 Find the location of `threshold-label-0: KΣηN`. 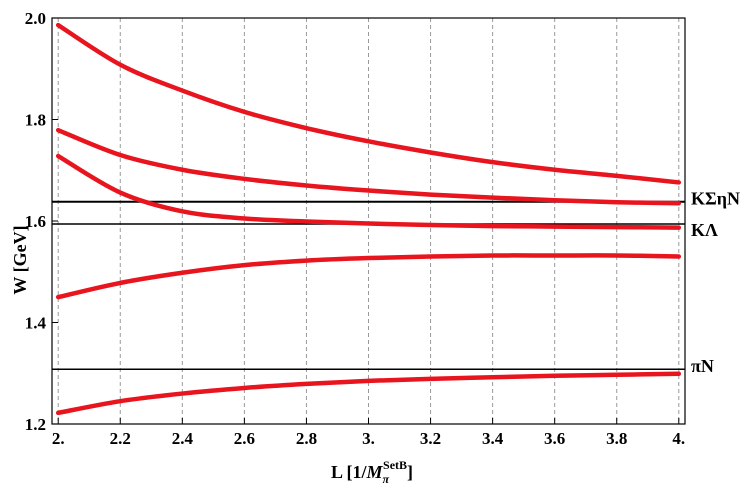

threshold-label-0: KΣηN is located at coordinates (715, 199).